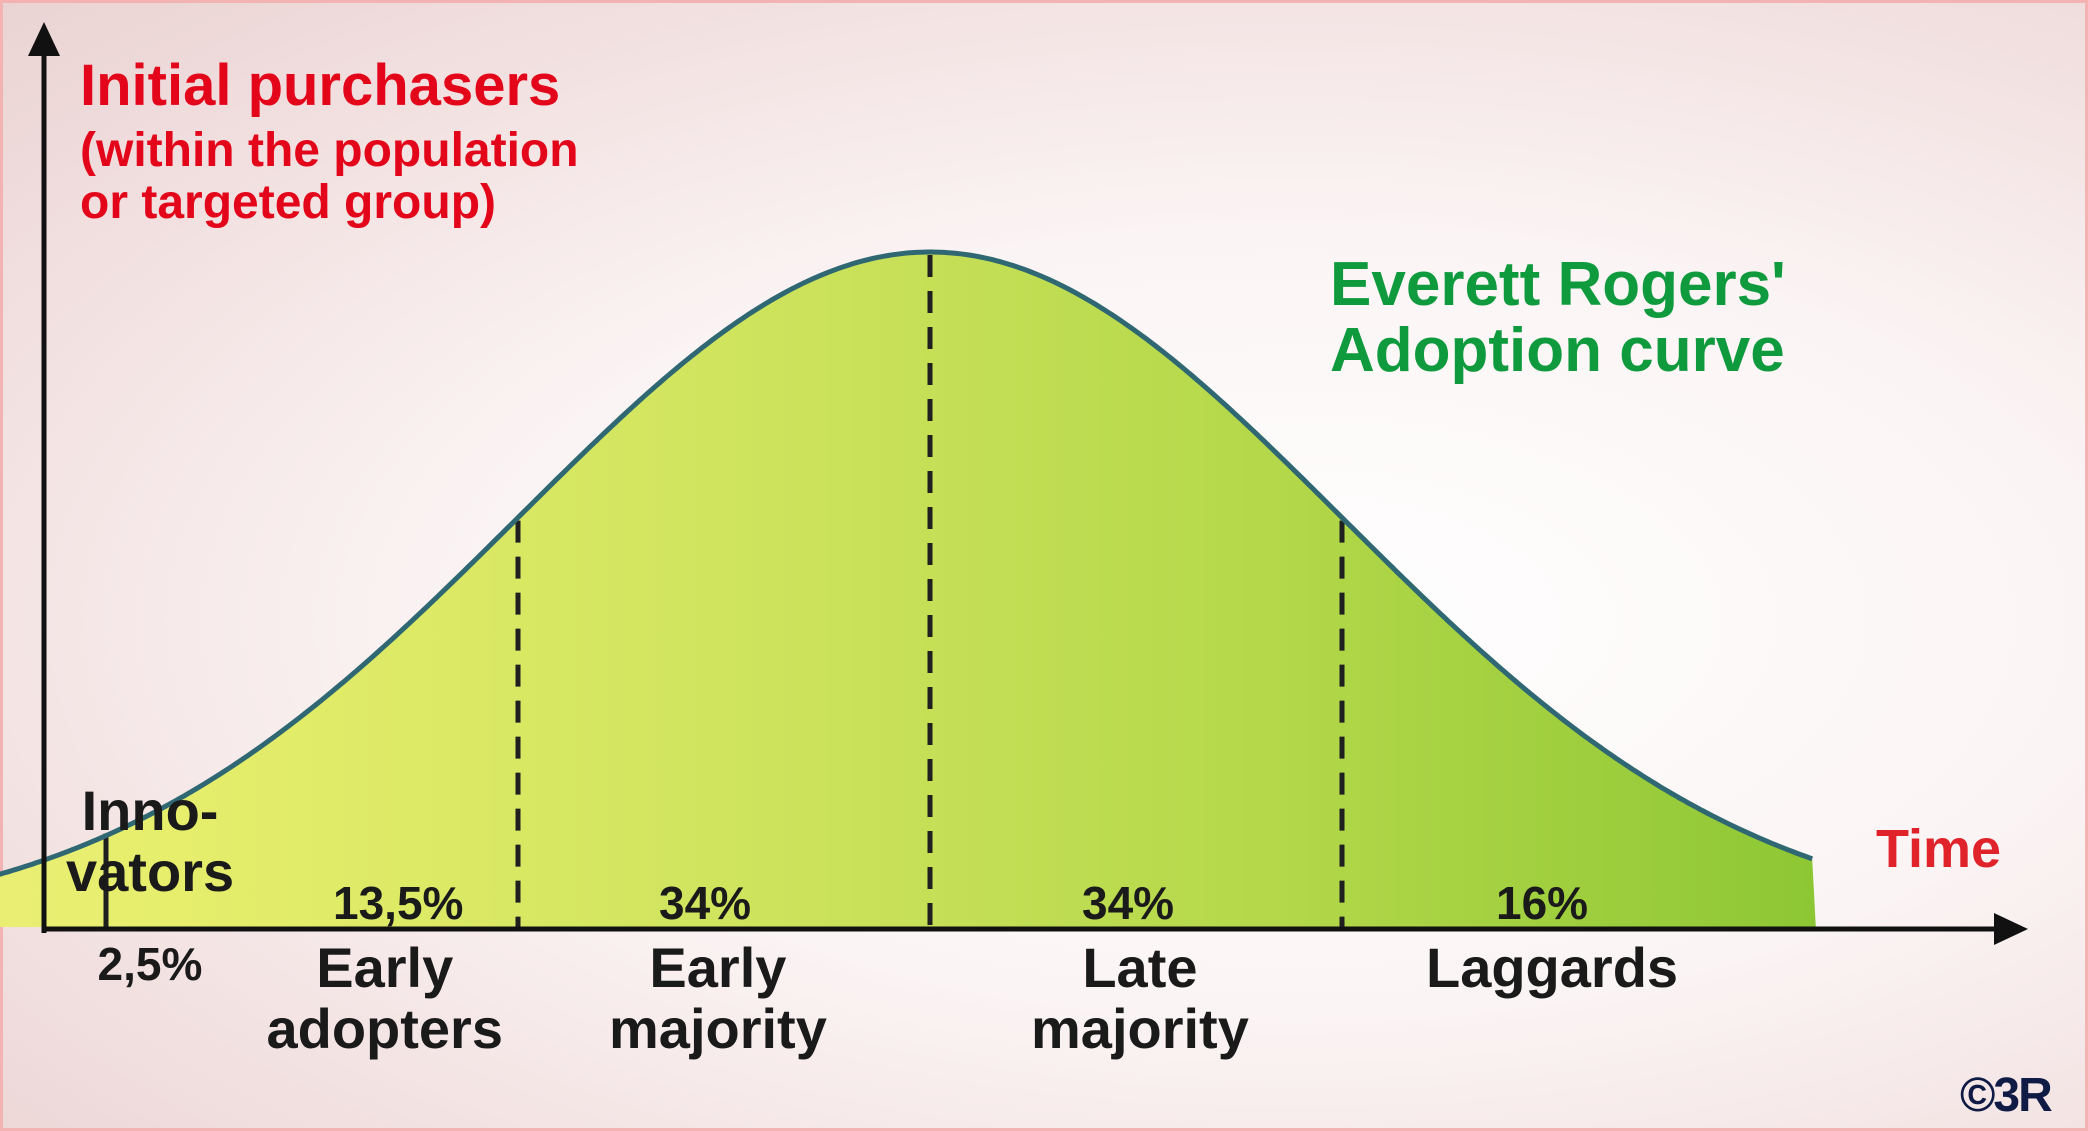 This screenshot has height=1131, width=2088. Describe the element at coordinates (1552, 967) in the screenshot. I see `segment-name: Laggards` at that location.